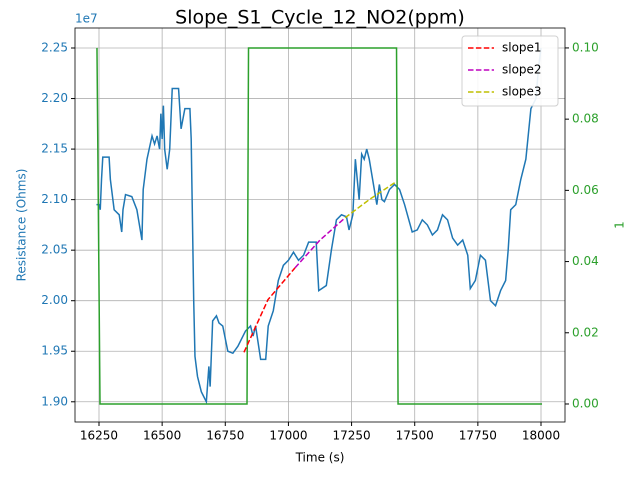 The width and height of the screenshot is (640, 484). I want to click on chart-title: Slope_S1_Cycle_12_NO2(ppm), so click(320, 18).